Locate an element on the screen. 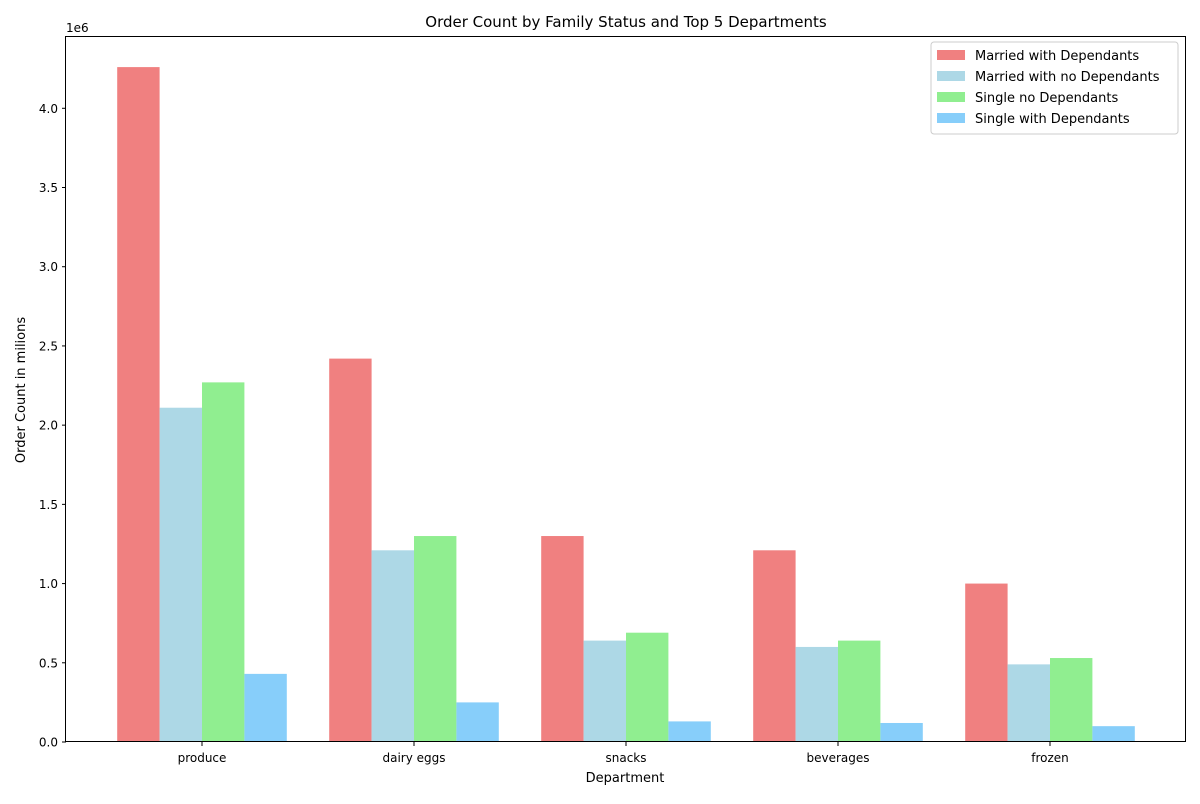 Image resolution: width=1200 pixels, height=804 pixels. legend-label-3: Single no Dependants is located at coordinates (1046, 98).